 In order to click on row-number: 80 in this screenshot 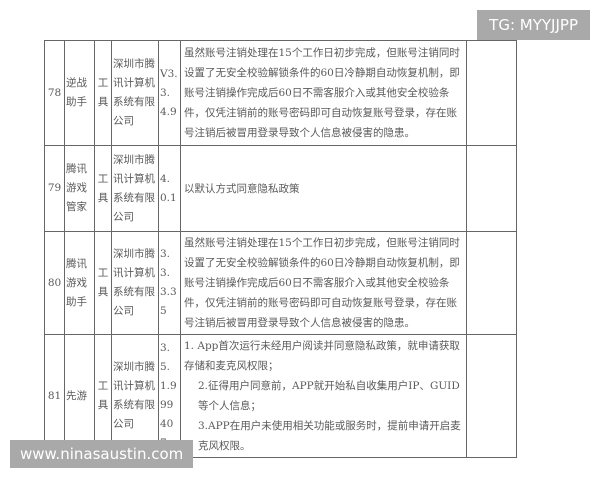, I will do `click(54, 283)`.